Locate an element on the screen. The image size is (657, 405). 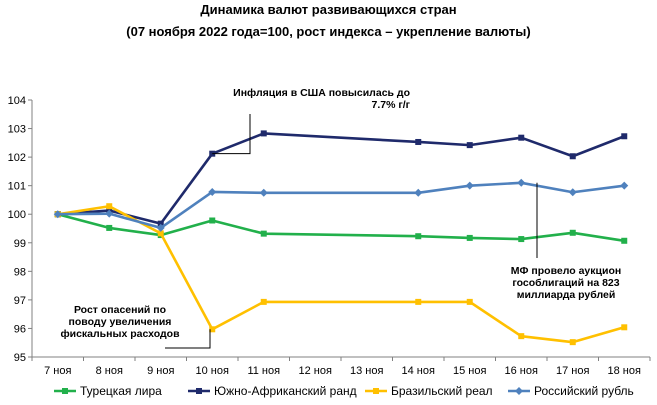
chart-title: Динамика валют развивающихся стран is located at coordinates (328, 9).